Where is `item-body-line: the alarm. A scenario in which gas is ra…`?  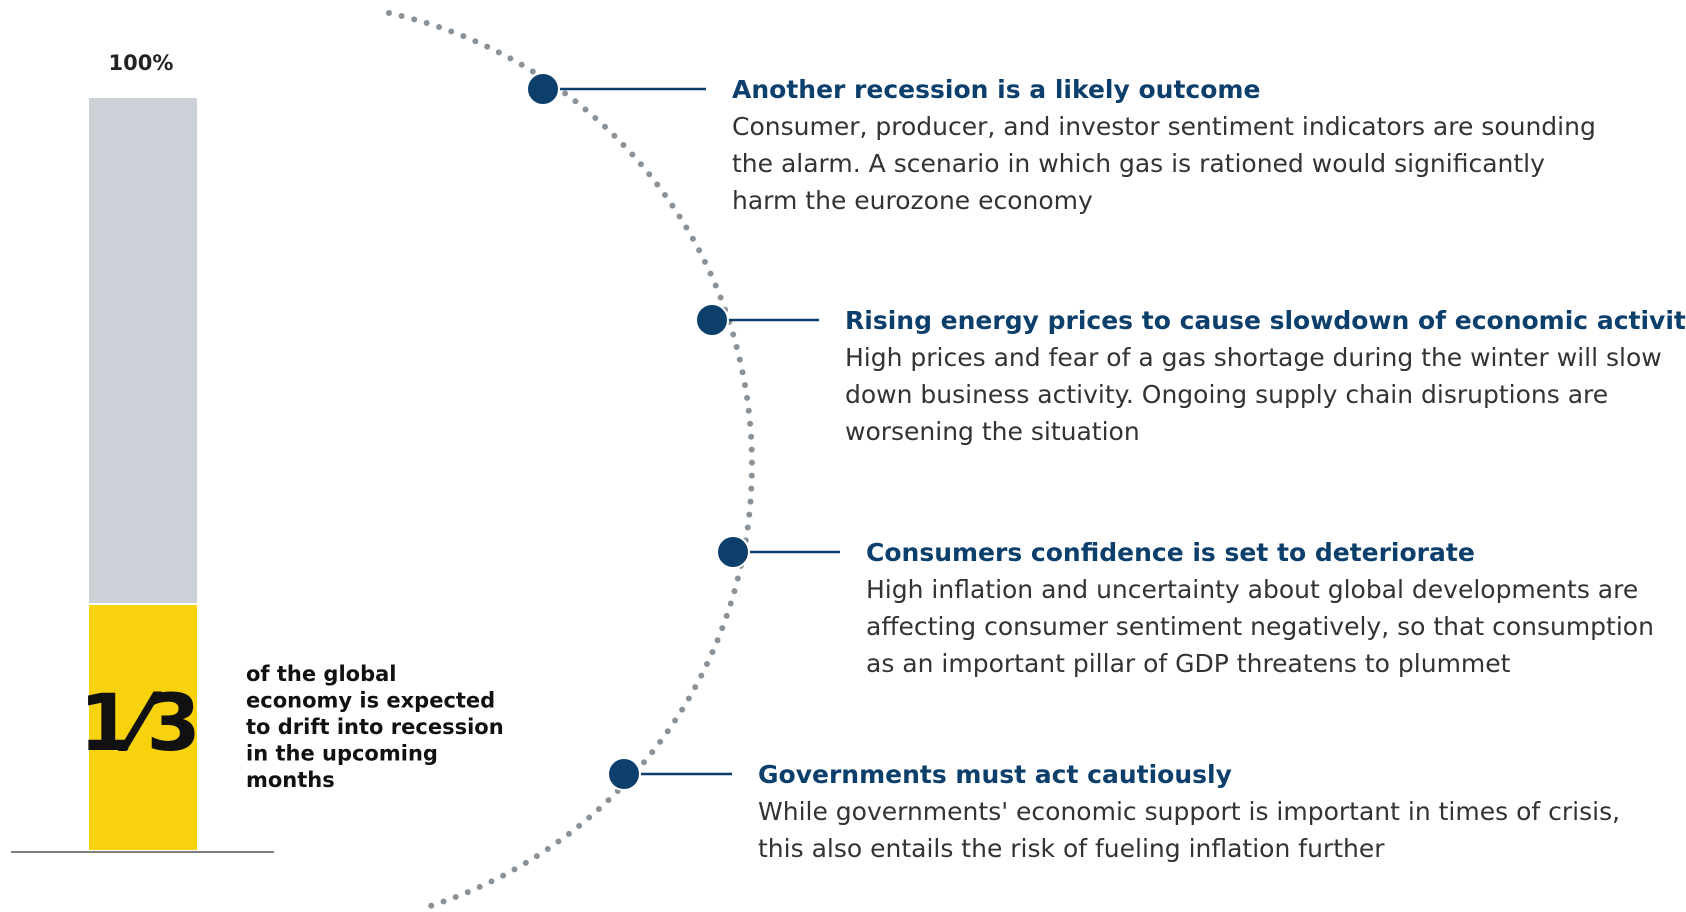 item-body-line: the alarm. A scenario in which gas is ra… is located at coordinates (1138, 163).